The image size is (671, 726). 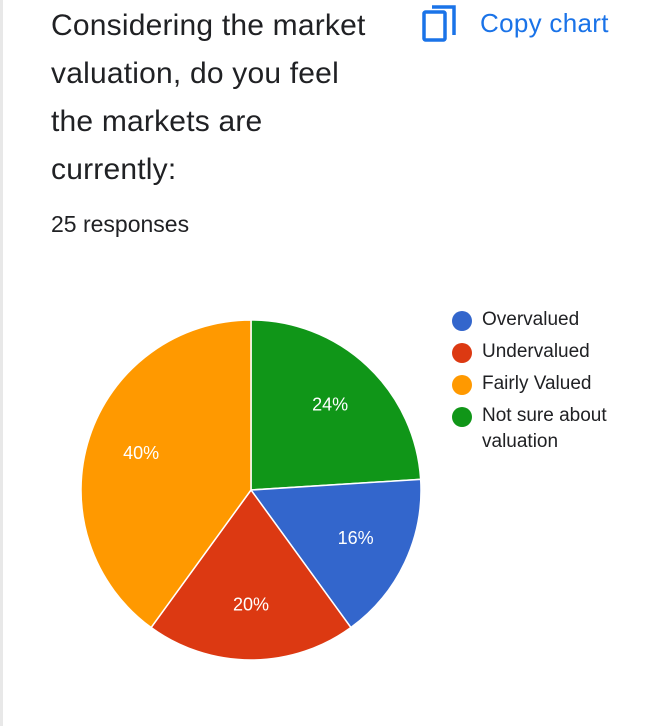 I want to click on legend-swatch-undervalued, so click(x=462, y=353).